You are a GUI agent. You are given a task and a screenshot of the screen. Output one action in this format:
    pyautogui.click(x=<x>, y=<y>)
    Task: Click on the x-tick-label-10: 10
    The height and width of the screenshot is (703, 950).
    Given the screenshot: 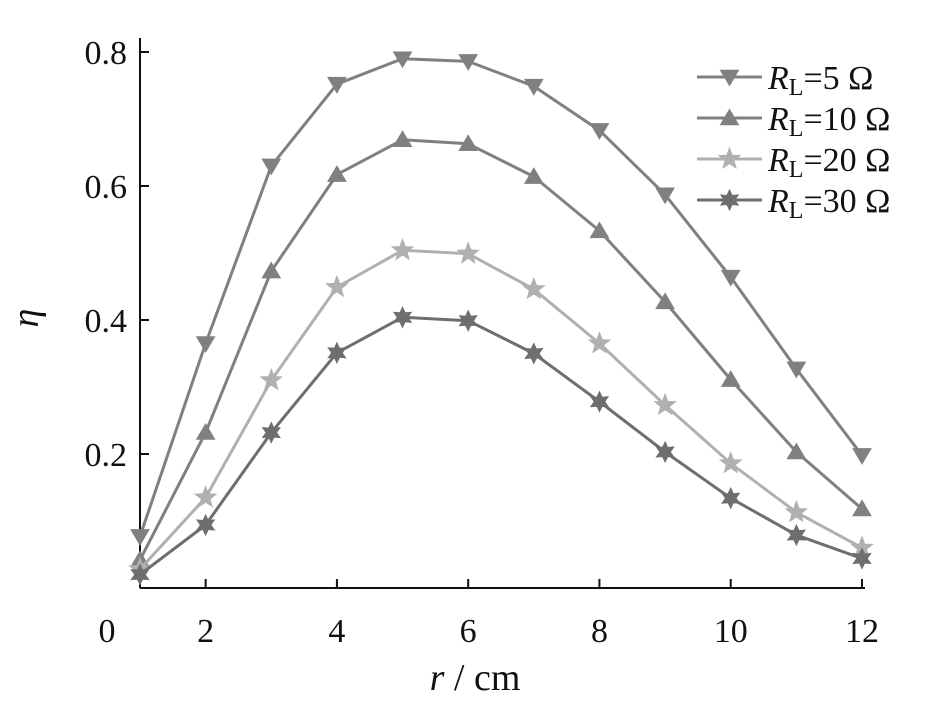 What is the action you would take?
    pyautogui.click(x=731, y=631)
    